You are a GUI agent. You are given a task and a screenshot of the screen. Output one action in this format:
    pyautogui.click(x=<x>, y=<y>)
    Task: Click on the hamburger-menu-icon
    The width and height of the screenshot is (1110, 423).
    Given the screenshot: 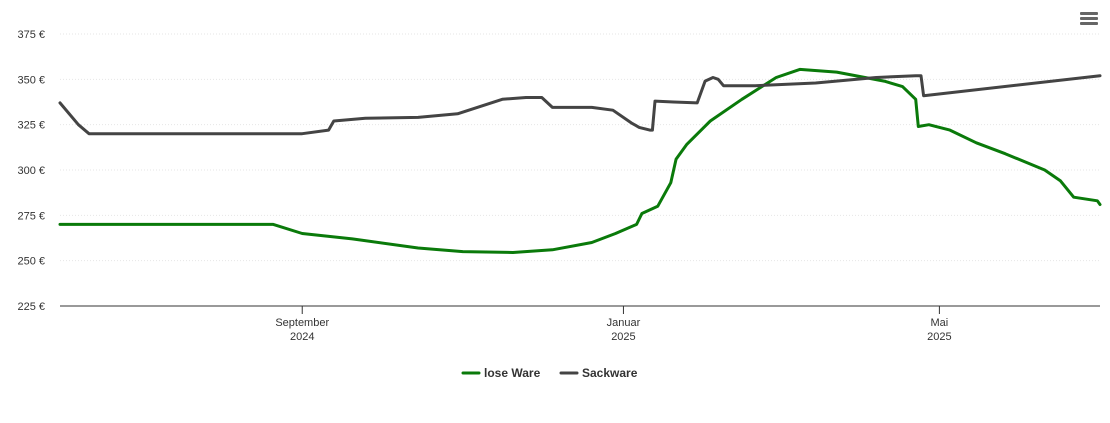 What is the action you would take?
    pyautogui.click(x=1089, y=21)
    